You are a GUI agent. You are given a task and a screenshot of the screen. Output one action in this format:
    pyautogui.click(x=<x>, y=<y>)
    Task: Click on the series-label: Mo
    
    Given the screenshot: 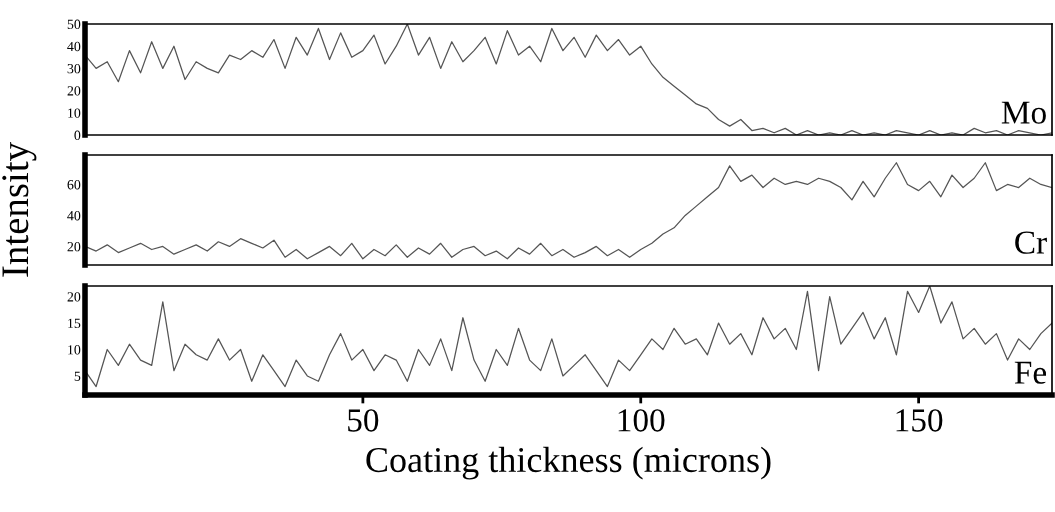 What is the action you would take?
    pyautogui.click(x=1023, y=112)
    